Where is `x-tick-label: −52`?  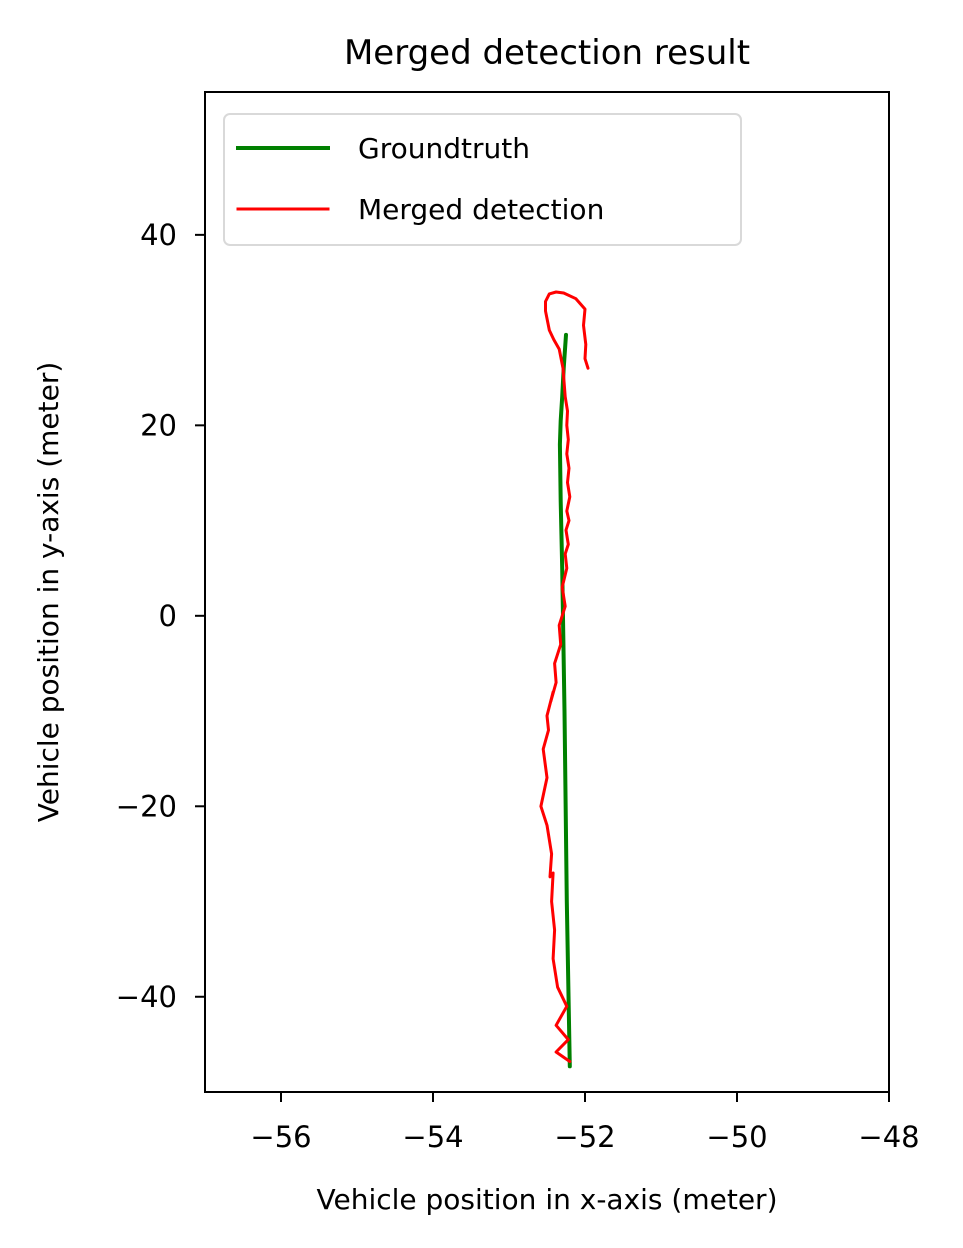 x-tick-label: −52 is located at coordinates (584, 1137).